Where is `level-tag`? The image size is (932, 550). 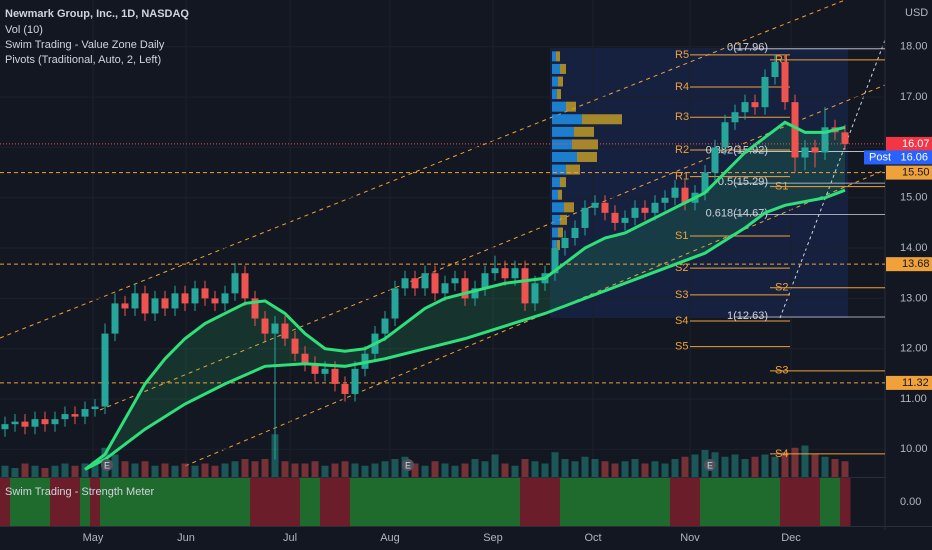
level-tag is located at coordinates (909, 172).